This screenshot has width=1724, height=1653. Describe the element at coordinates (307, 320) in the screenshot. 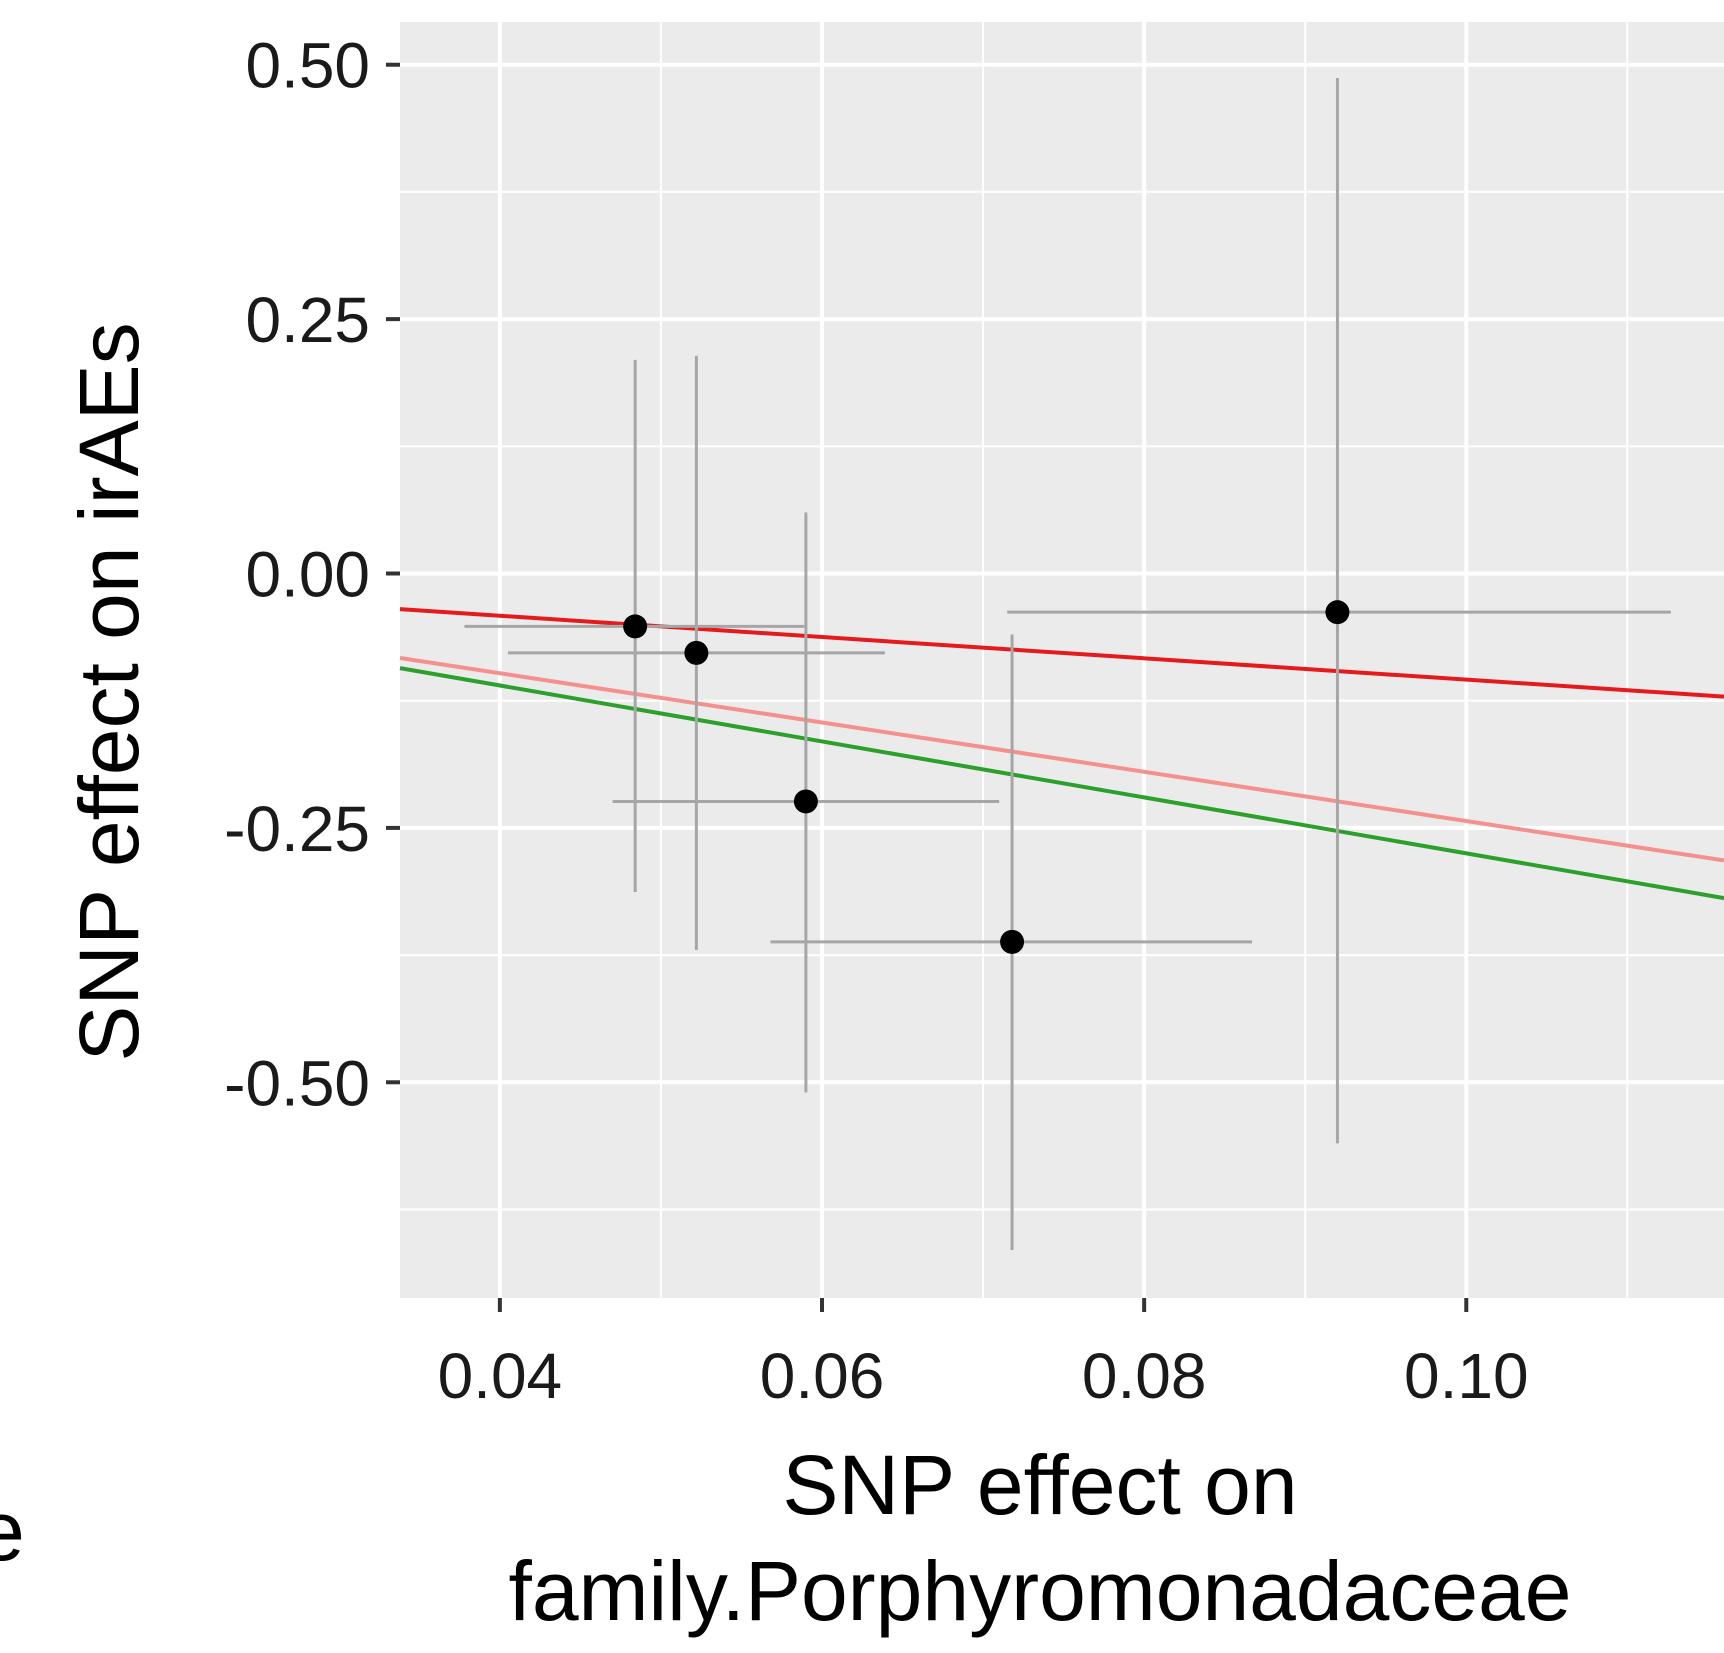

I see `y-tick-label: 0.25` at that location.